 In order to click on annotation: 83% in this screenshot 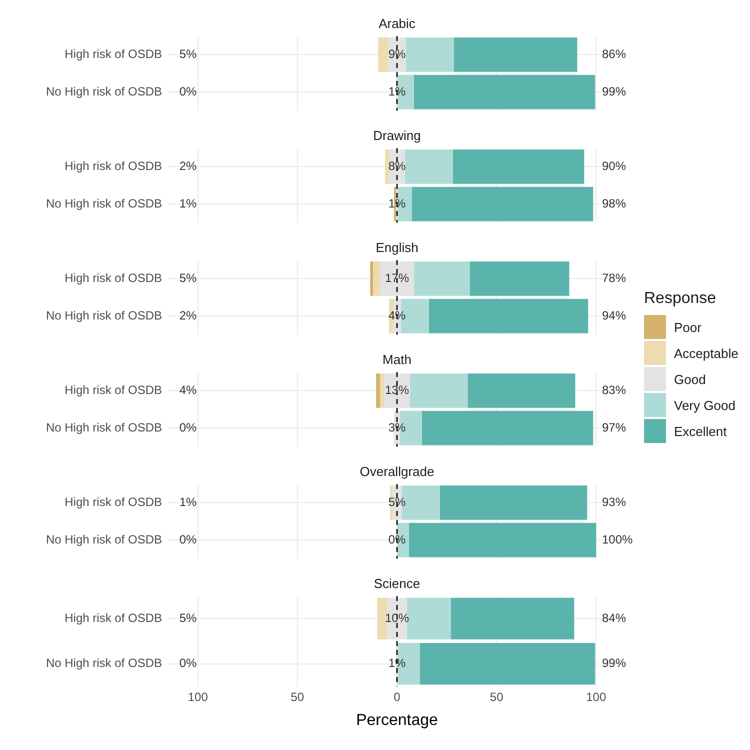, I will do `click(614, 390)`.